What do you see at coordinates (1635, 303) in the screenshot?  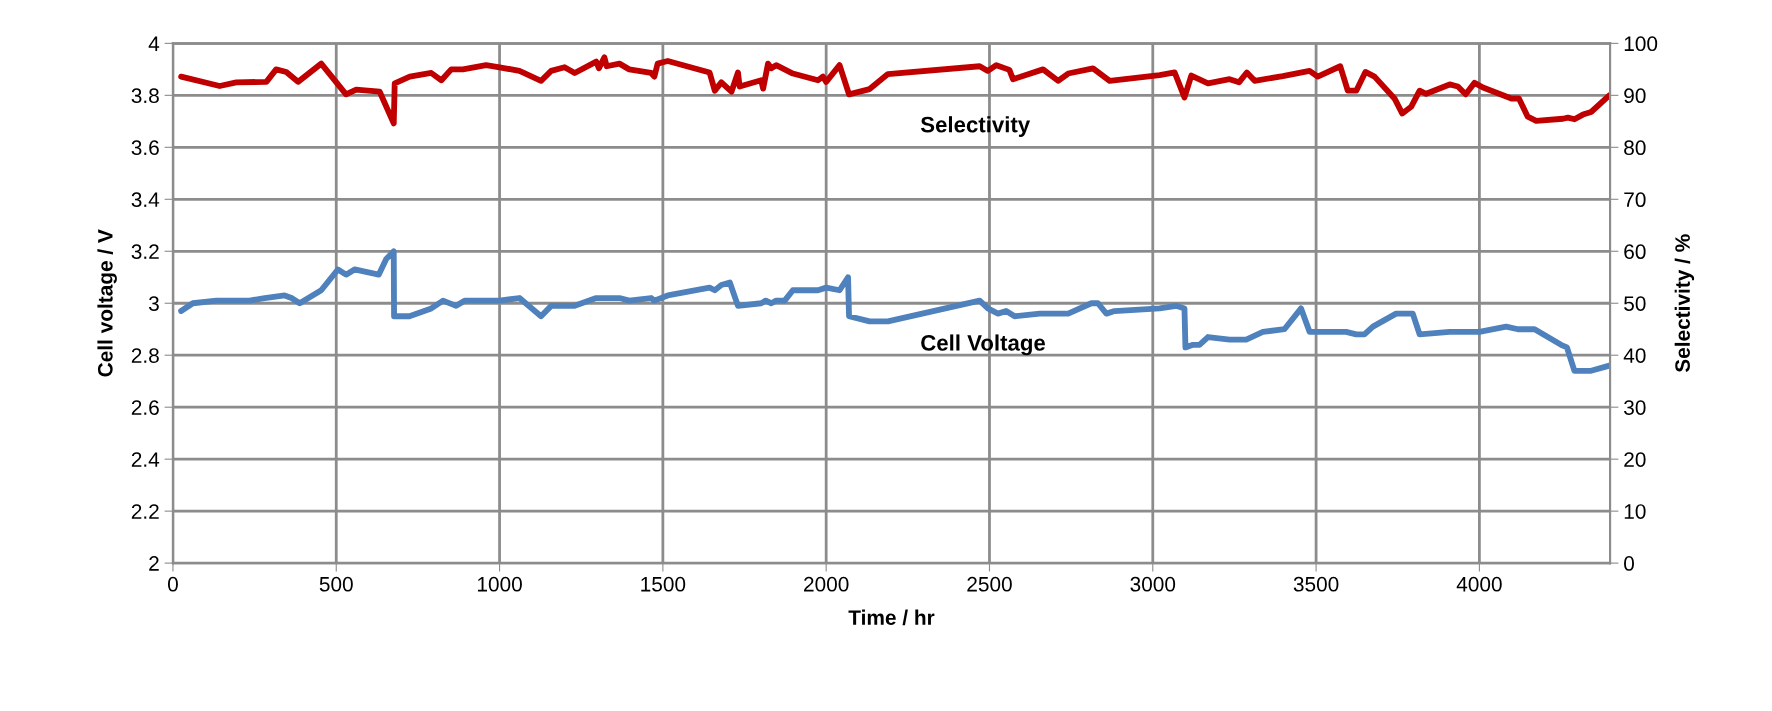 I see `y2-tick-label: 50` at bounding box center [1635, 303].